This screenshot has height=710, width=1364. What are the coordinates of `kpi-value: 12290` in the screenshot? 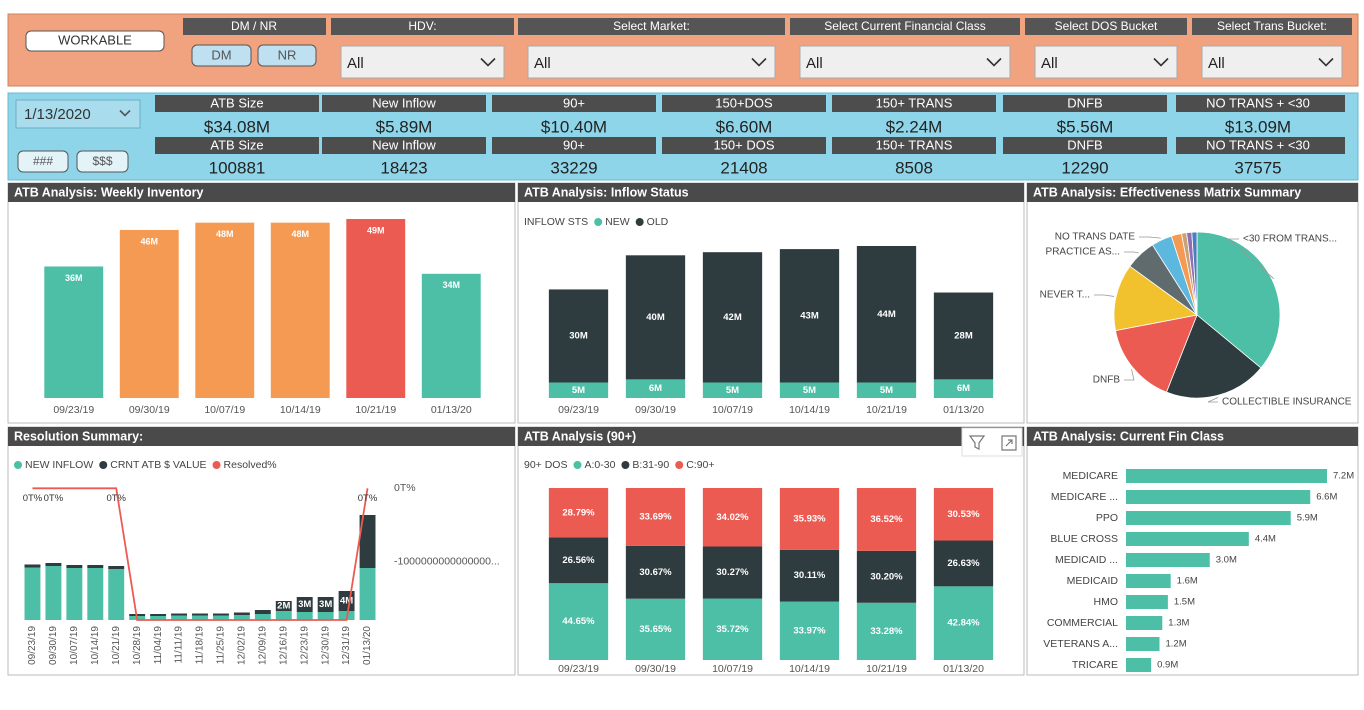 It's located at (1084, 167).